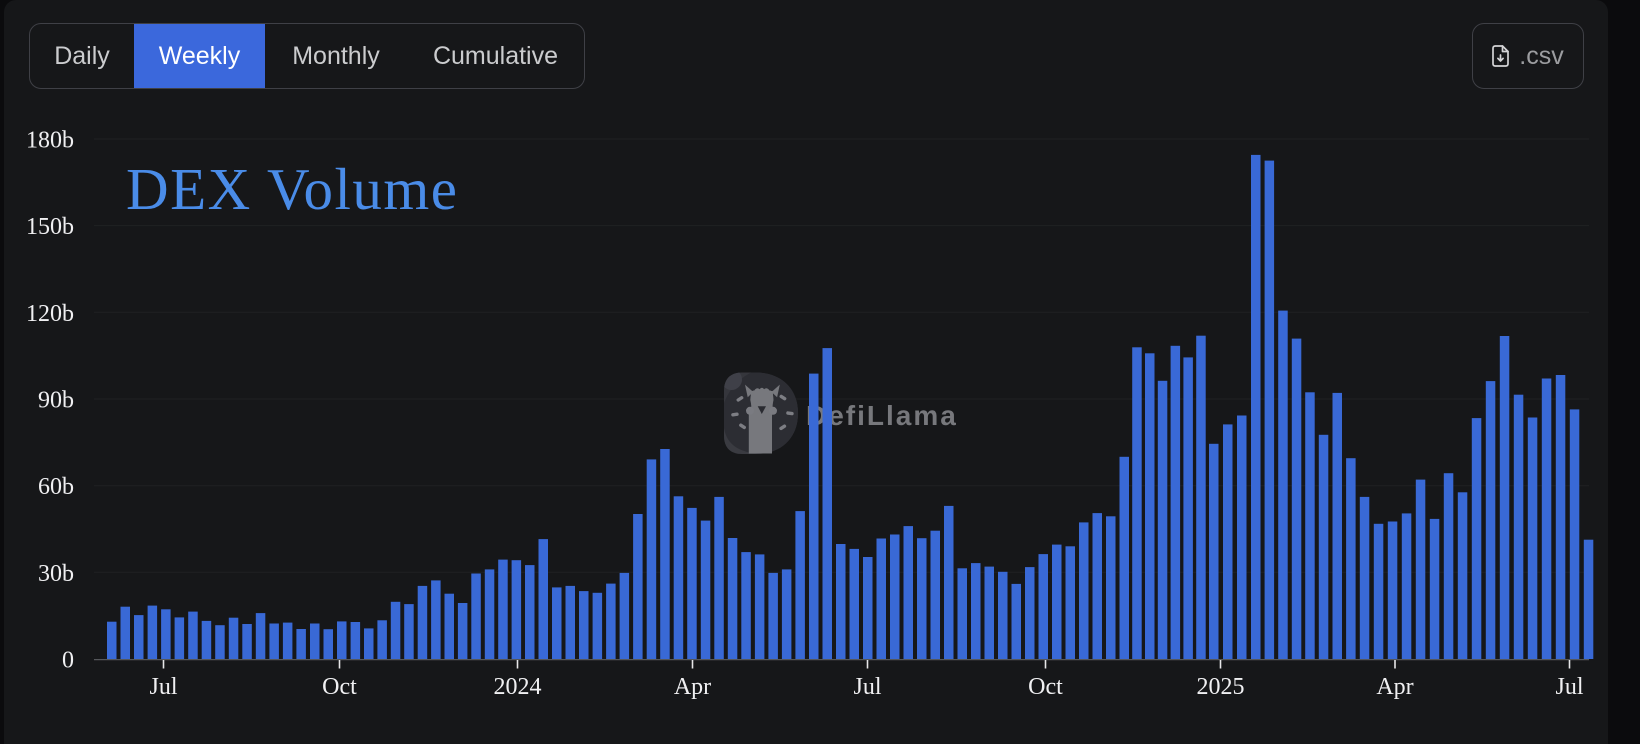 This screenshot has width=1640, height=744. Describe the element at coordinates (292, 189) in the screenshot. I see `svg-text: DEX Volume` at that location.